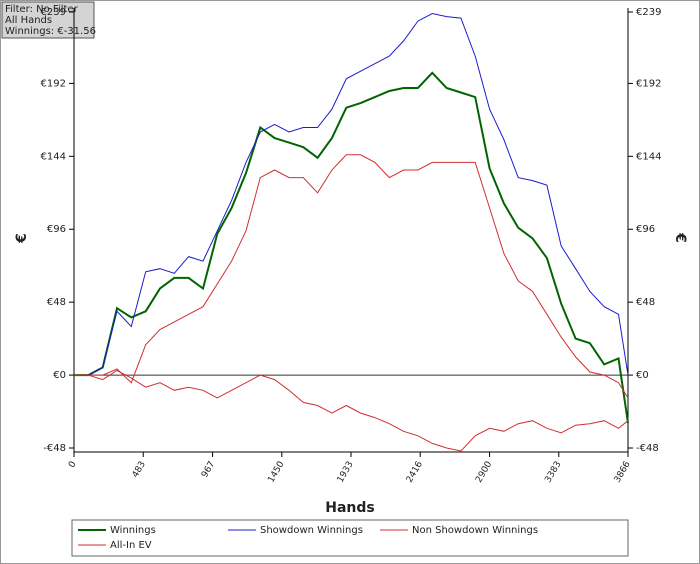  I want to click on y-axis-label: €, so click(22, 238).